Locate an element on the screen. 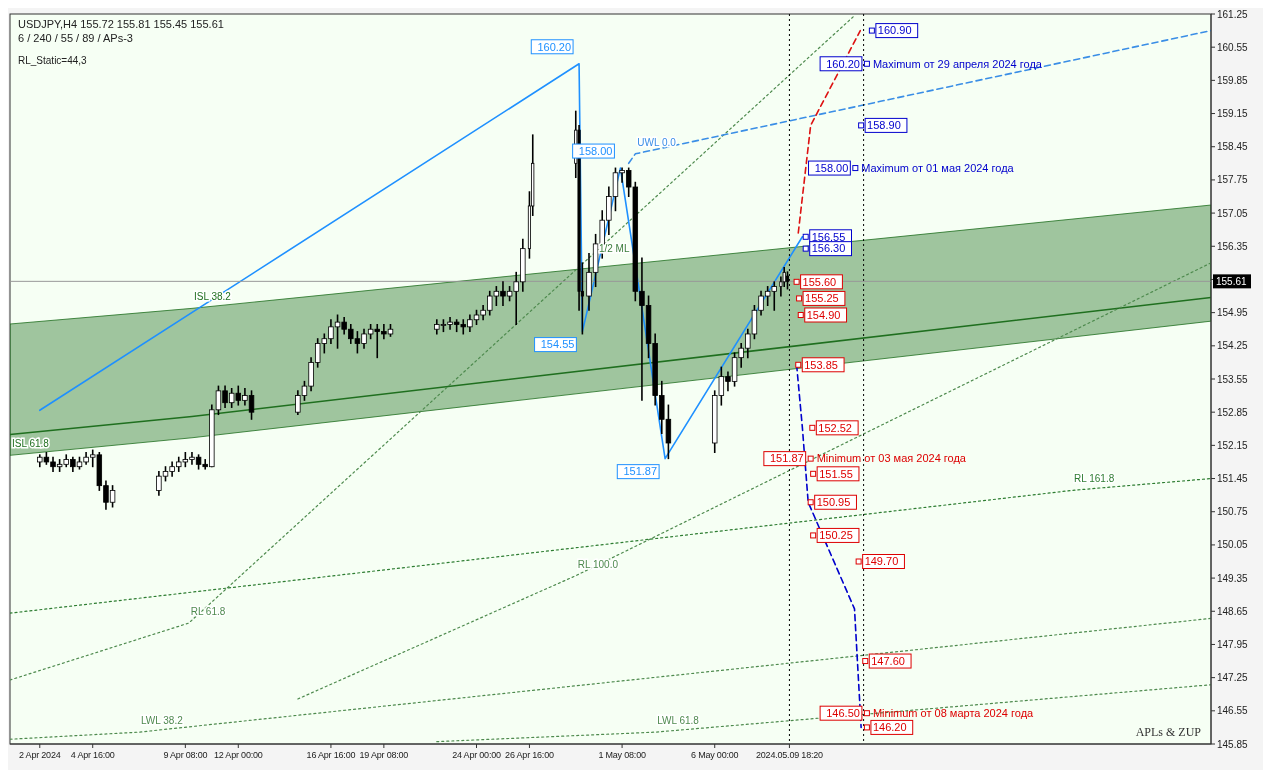  text: 6 / 240 / 55 / 89 / APs-3 is located at coordinates (75, 38).